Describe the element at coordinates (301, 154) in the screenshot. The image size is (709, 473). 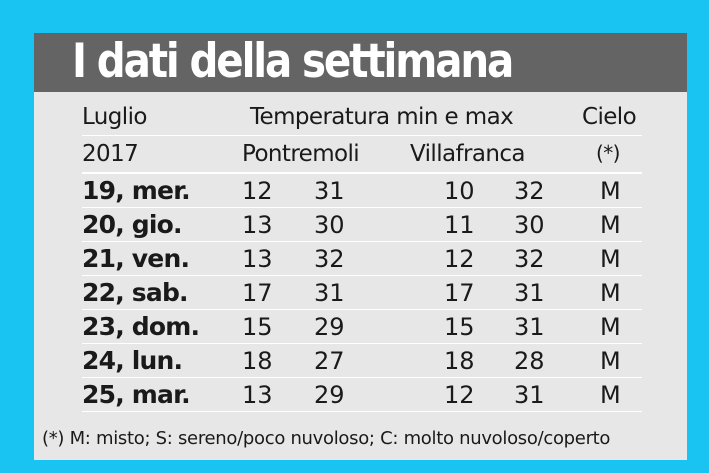
I see `header-location-pontremoli: Pontremoli` at that location.